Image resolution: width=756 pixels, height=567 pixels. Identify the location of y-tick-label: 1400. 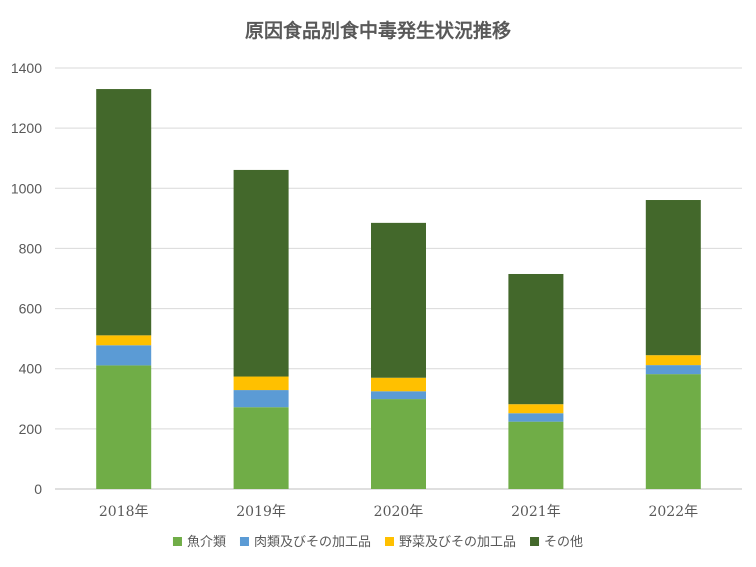
(26, 68).